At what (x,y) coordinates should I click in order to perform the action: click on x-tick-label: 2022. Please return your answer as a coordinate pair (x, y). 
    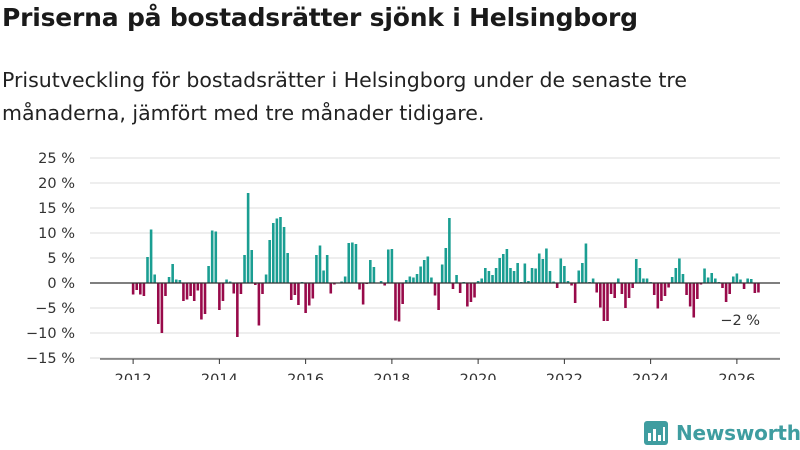
    Looking at the image, I should click on (564, 376).